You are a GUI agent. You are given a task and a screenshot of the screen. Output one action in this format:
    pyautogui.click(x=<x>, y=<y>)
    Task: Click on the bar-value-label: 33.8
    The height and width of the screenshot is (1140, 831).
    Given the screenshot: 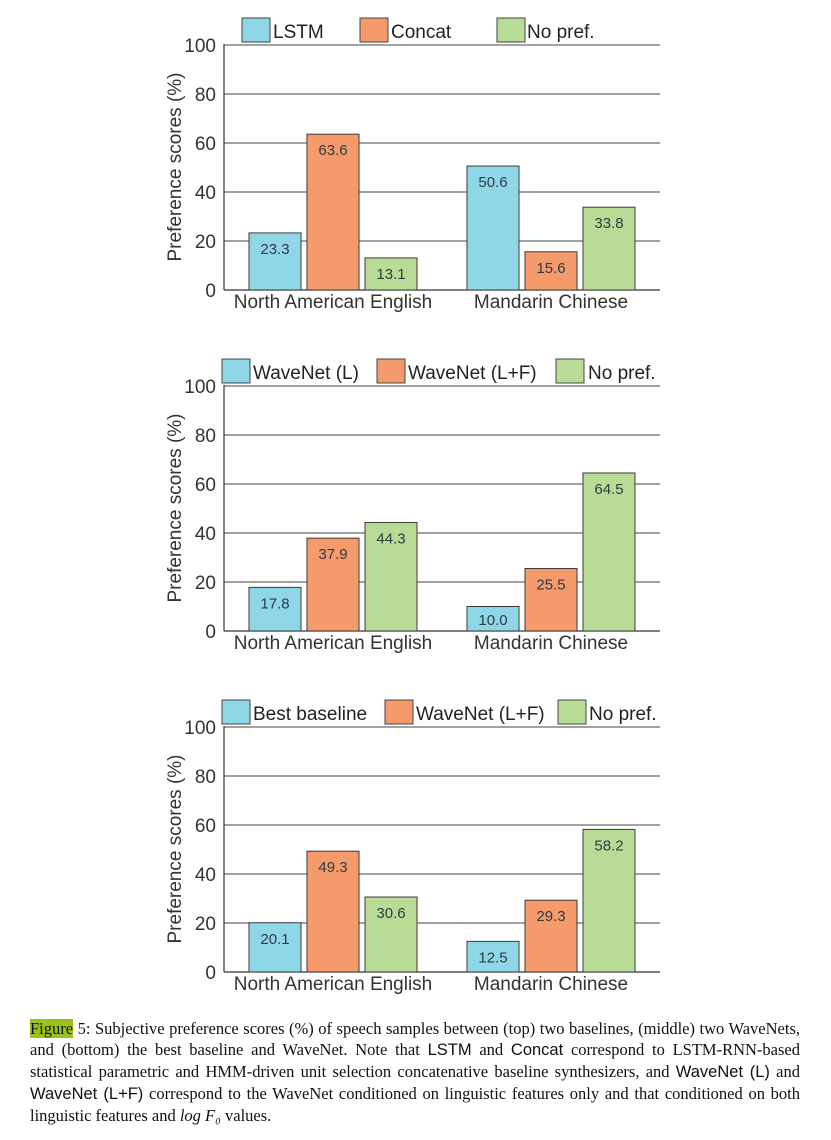 What is the action you would take?
    pyautogui.click(x=608, y=223)
    